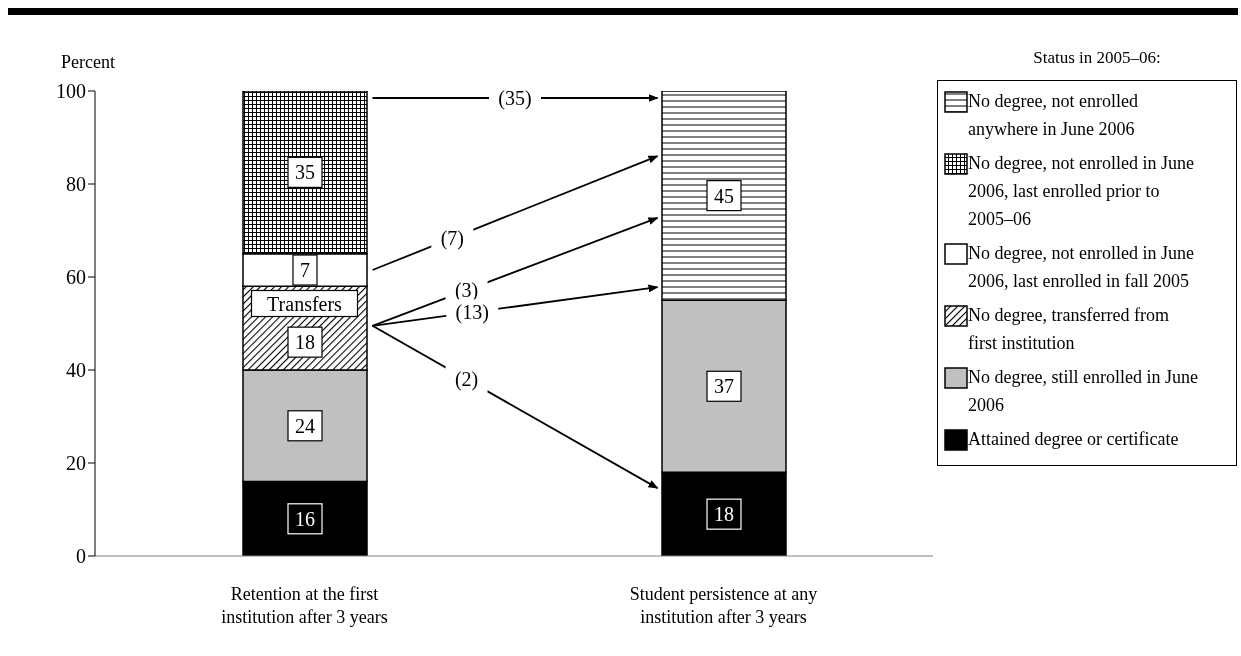 The image size is (1241, 656). What do you see at coordinates (466, 291) in the screenshot?
I see `annotation: (3)` at bounding box center [466, 291].